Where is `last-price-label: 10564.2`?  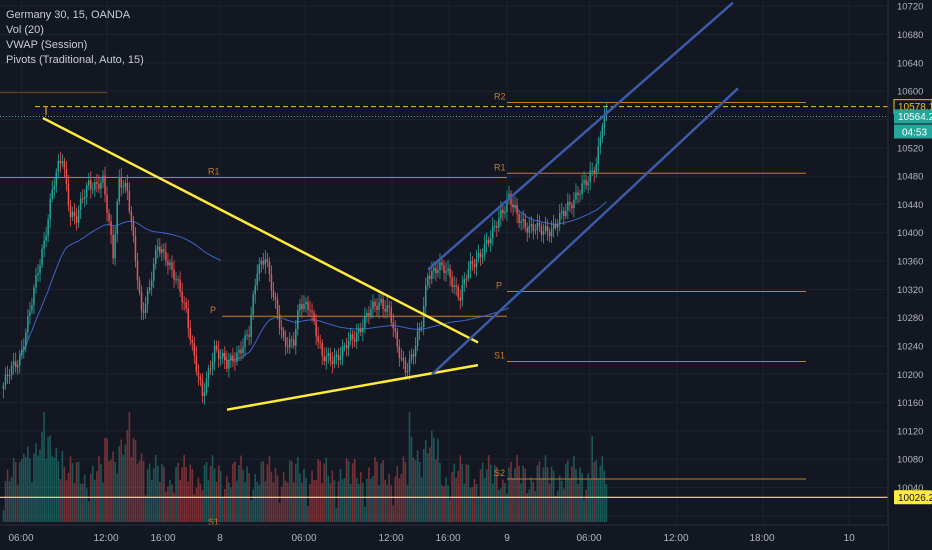
last-price-label: 10564.2 is located at coordinates (915, 117).